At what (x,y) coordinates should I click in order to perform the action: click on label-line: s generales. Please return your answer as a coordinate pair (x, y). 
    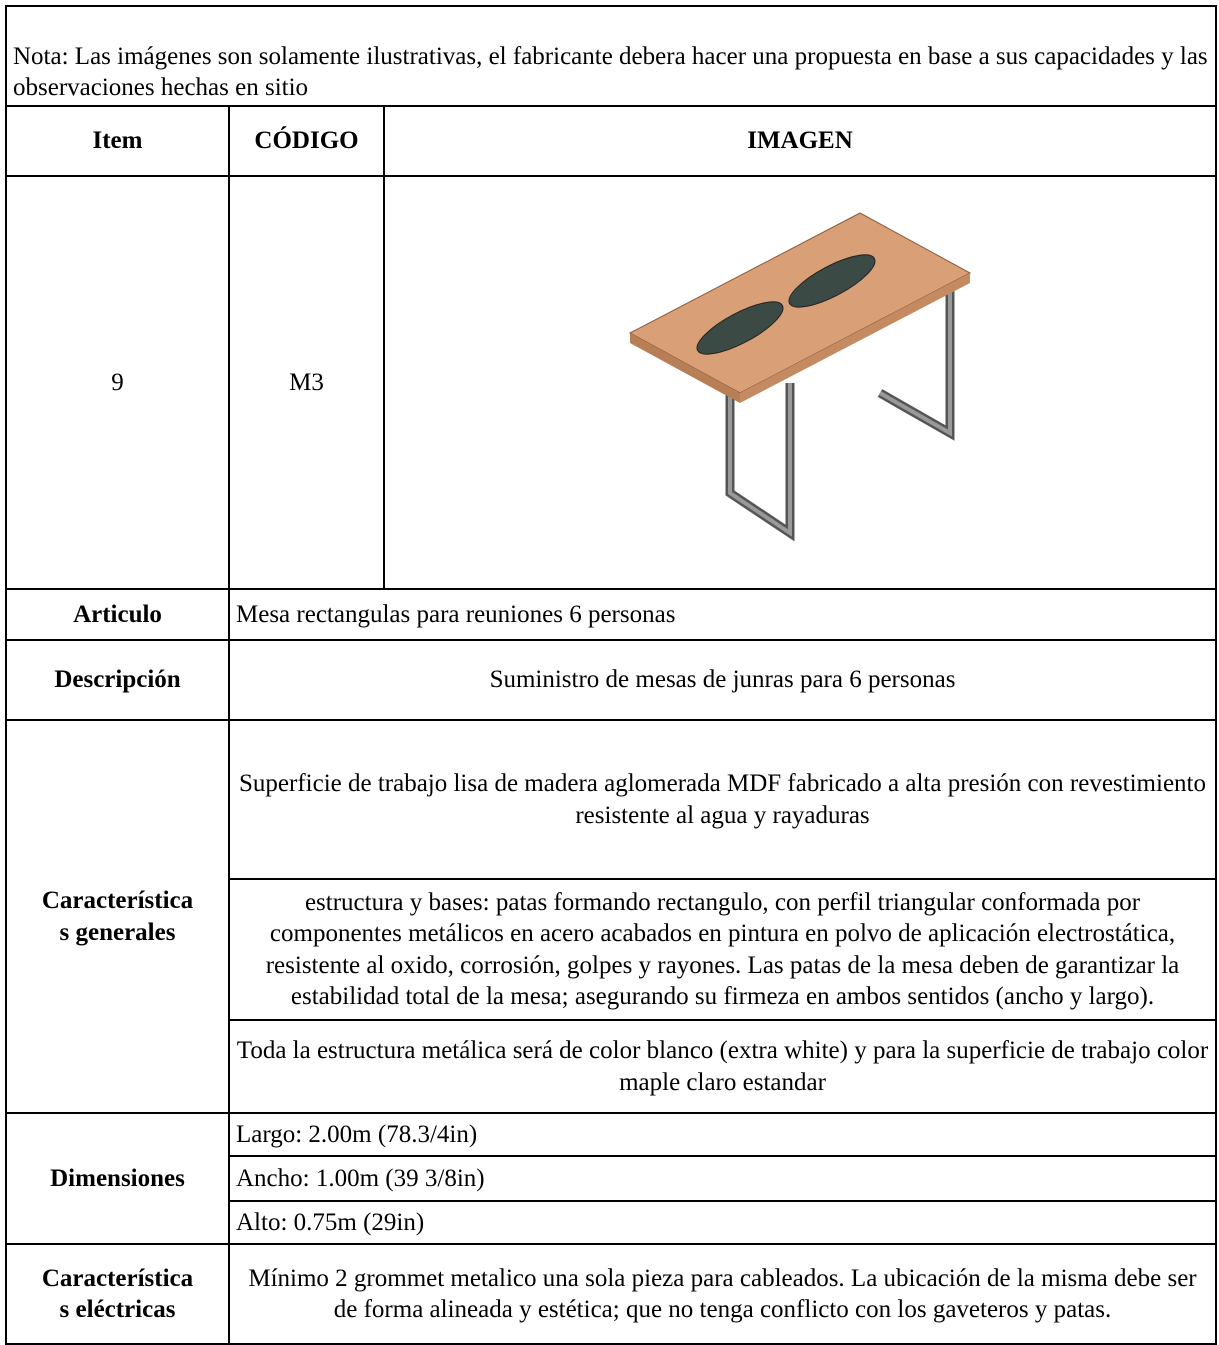
    Looking at the image, I should click on (117, 932).